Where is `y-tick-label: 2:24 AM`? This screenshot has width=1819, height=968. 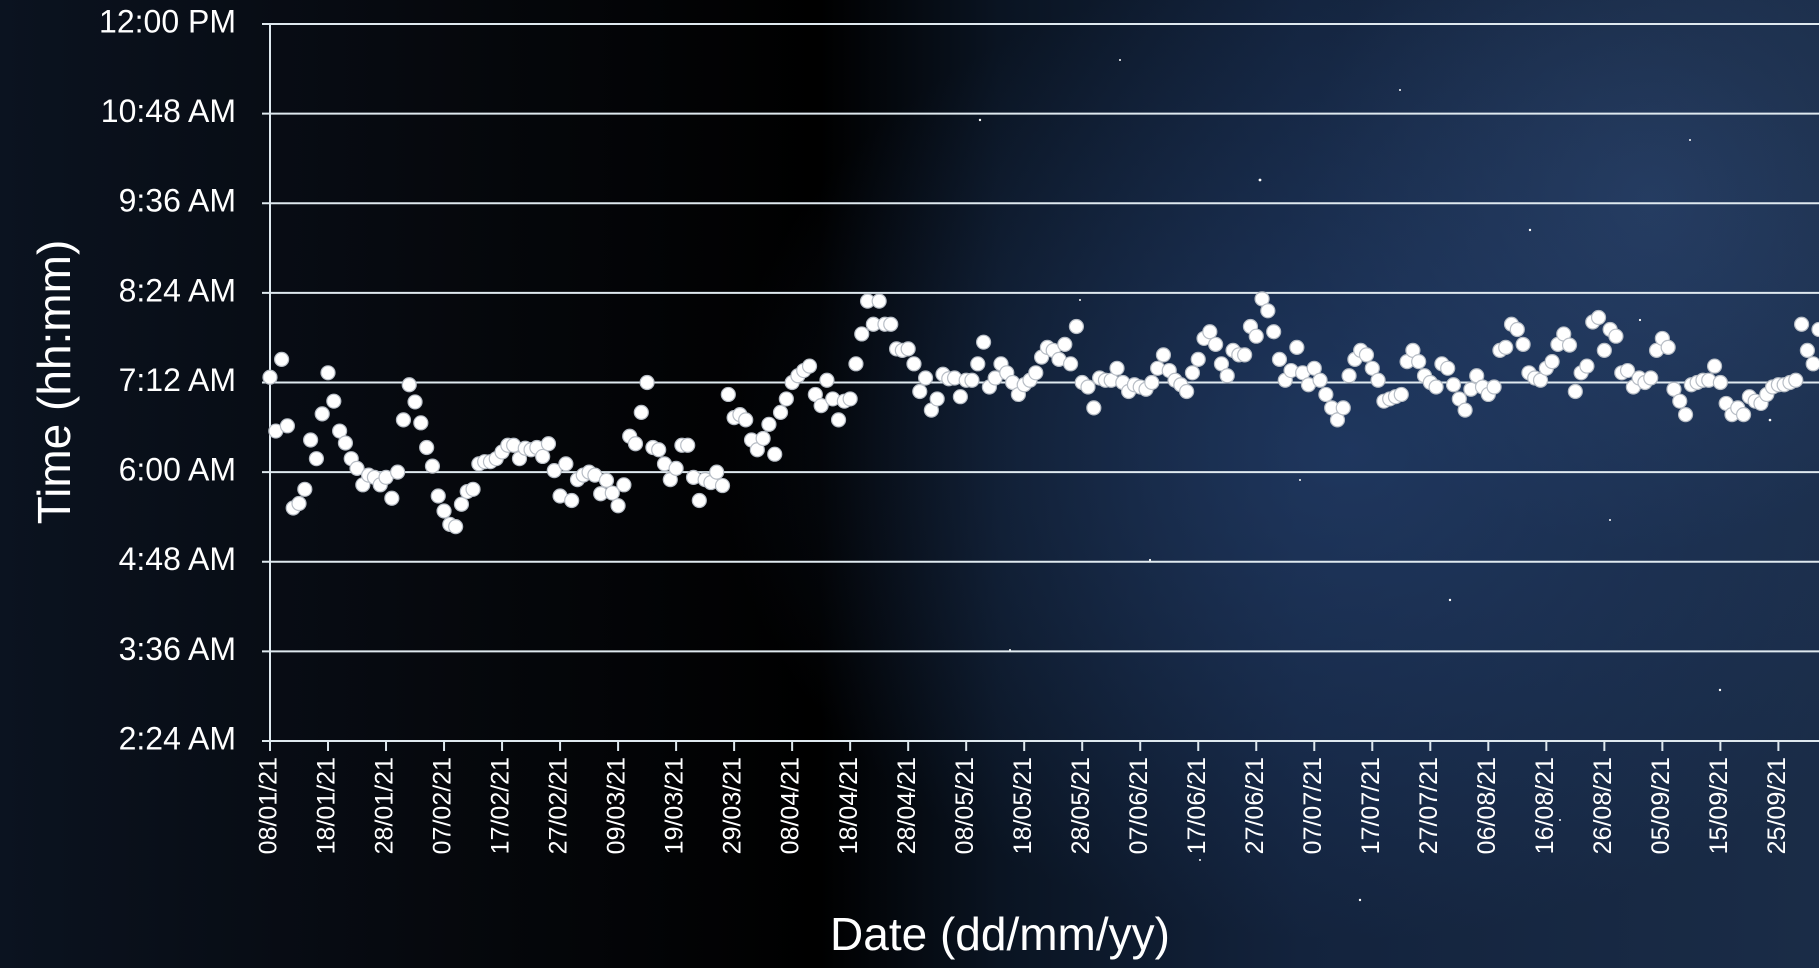 y-tick-label: 2:24 AM is located at coordinates (177, 738).